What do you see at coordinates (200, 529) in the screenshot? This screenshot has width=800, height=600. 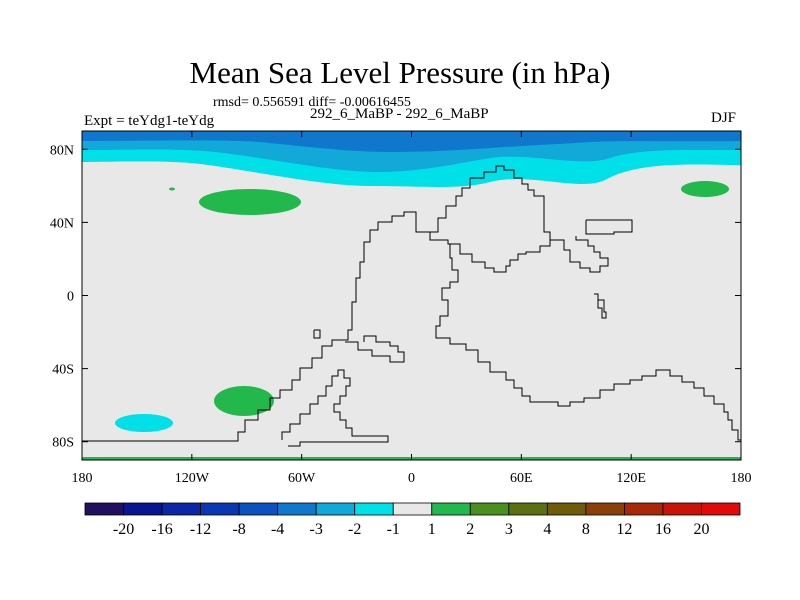 I see `colorbar-label: -12` at bounding box center [200, 529].